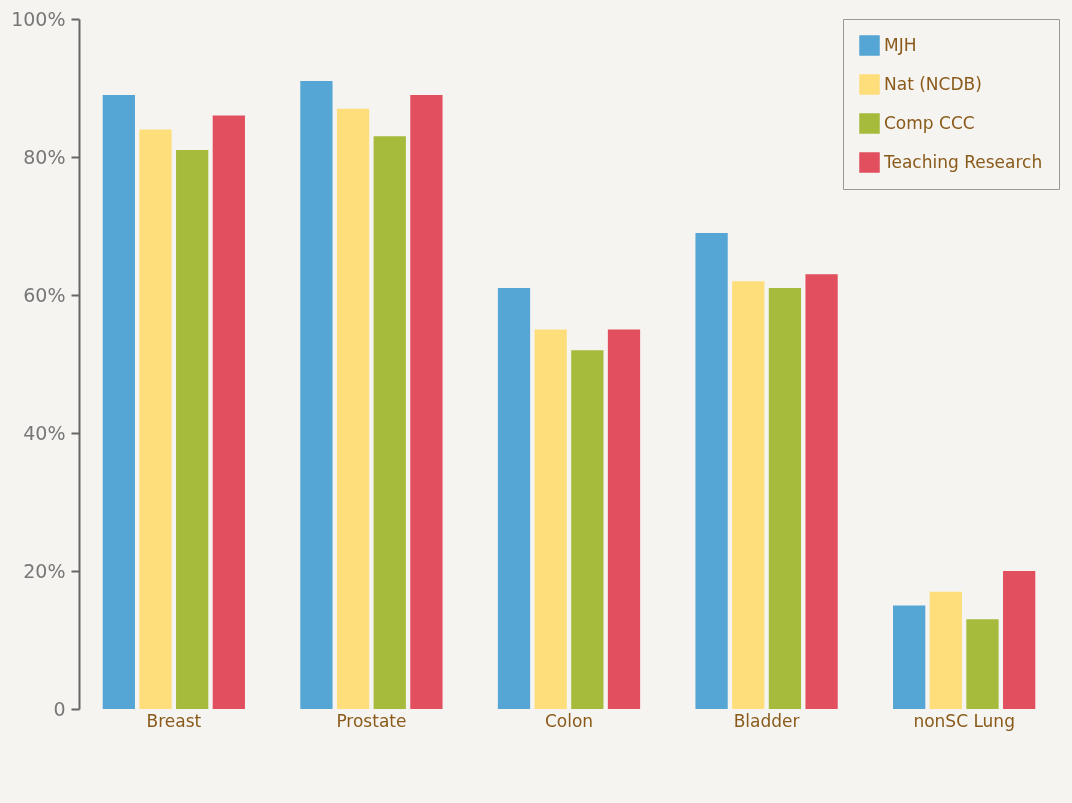 Image resolution: width=1072 pixels, height=803 pixels. What do you see at coordinates (766, 720) in the screenshot?
I see `x-tick-label: Bladder` at bounding box center [766, 720].